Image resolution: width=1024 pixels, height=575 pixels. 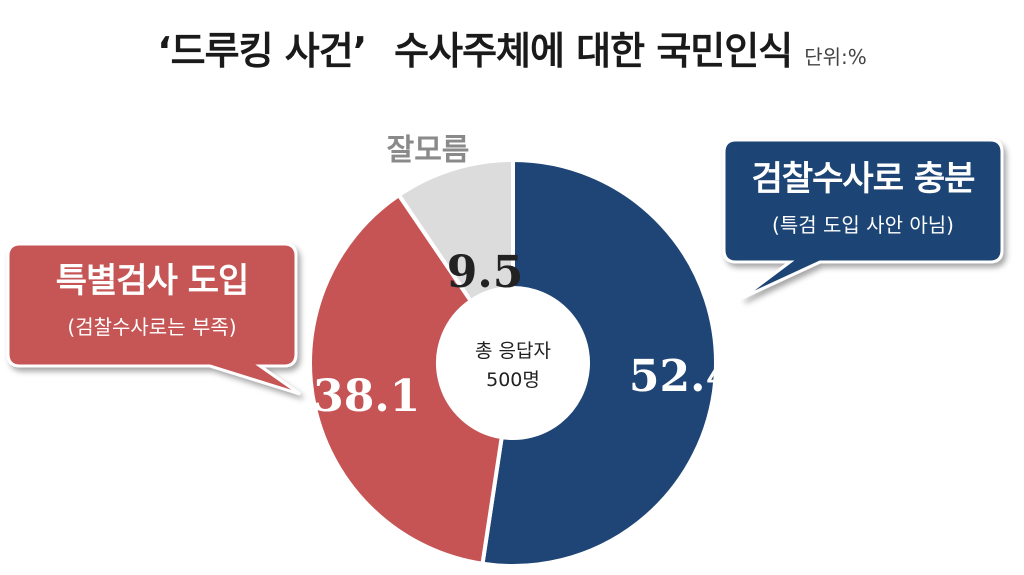 What do you see at coordinates (864, 179) in the screenshot?
I see `callout-investigation-label: 검찰수사로 충분` at bounding box center [864, 179].